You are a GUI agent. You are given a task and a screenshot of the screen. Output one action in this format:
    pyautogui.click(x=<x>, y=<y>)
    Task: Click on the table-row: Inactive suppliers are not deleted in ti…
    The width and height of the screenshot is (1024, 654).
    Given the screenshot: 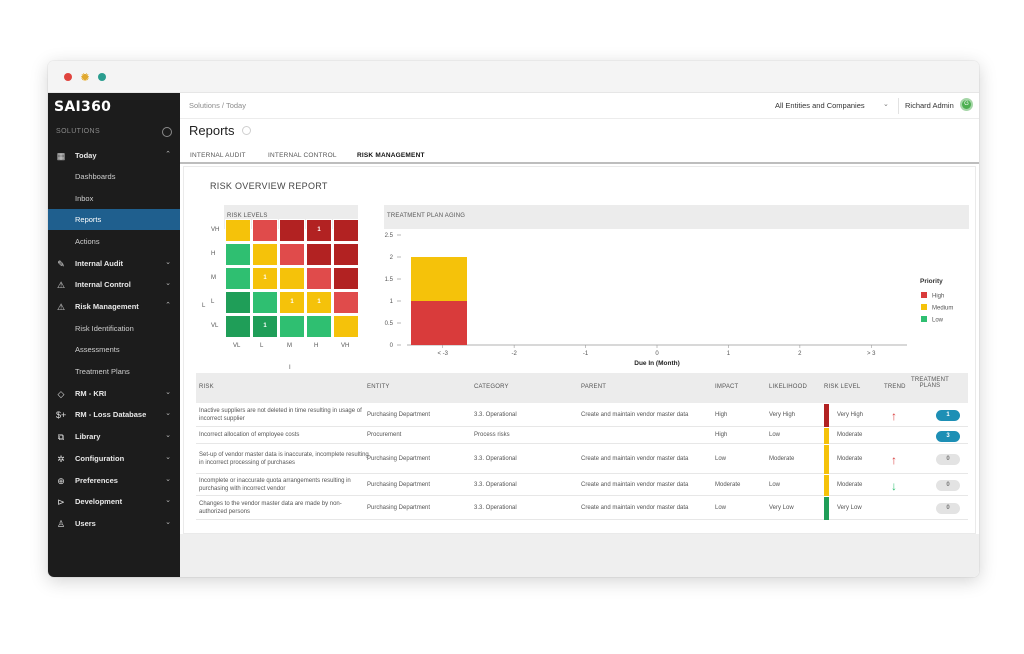 What is the action you would take?
    pyautogui.click(x=582, y=415)
    